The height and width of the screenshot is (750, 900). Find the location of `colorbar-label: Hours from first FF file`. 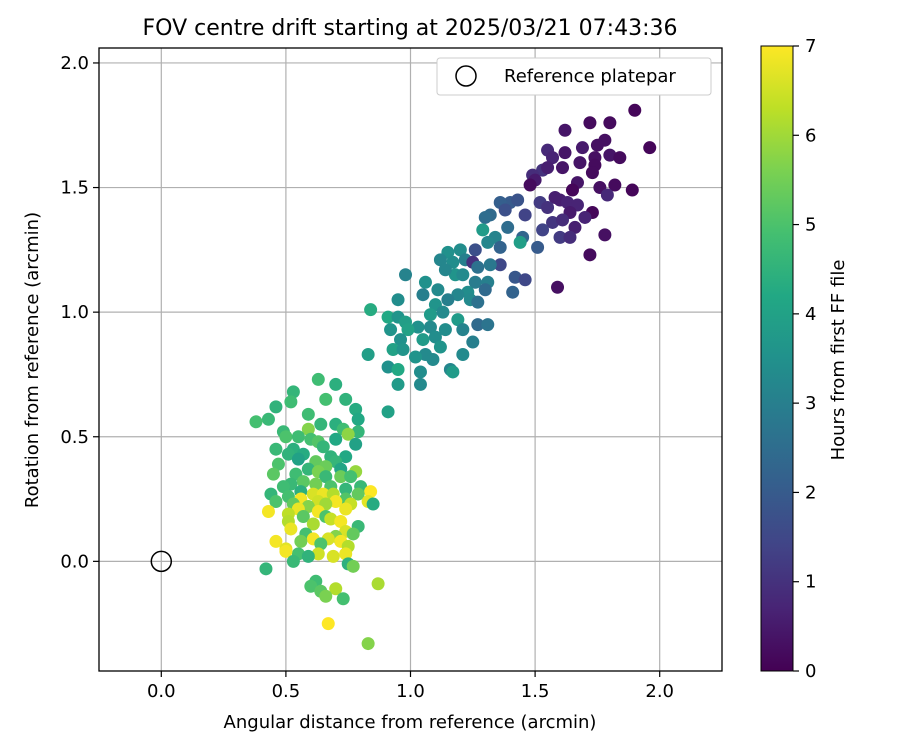

colorbar-label: Hours from first FF file is located at coordinates (838, 360).